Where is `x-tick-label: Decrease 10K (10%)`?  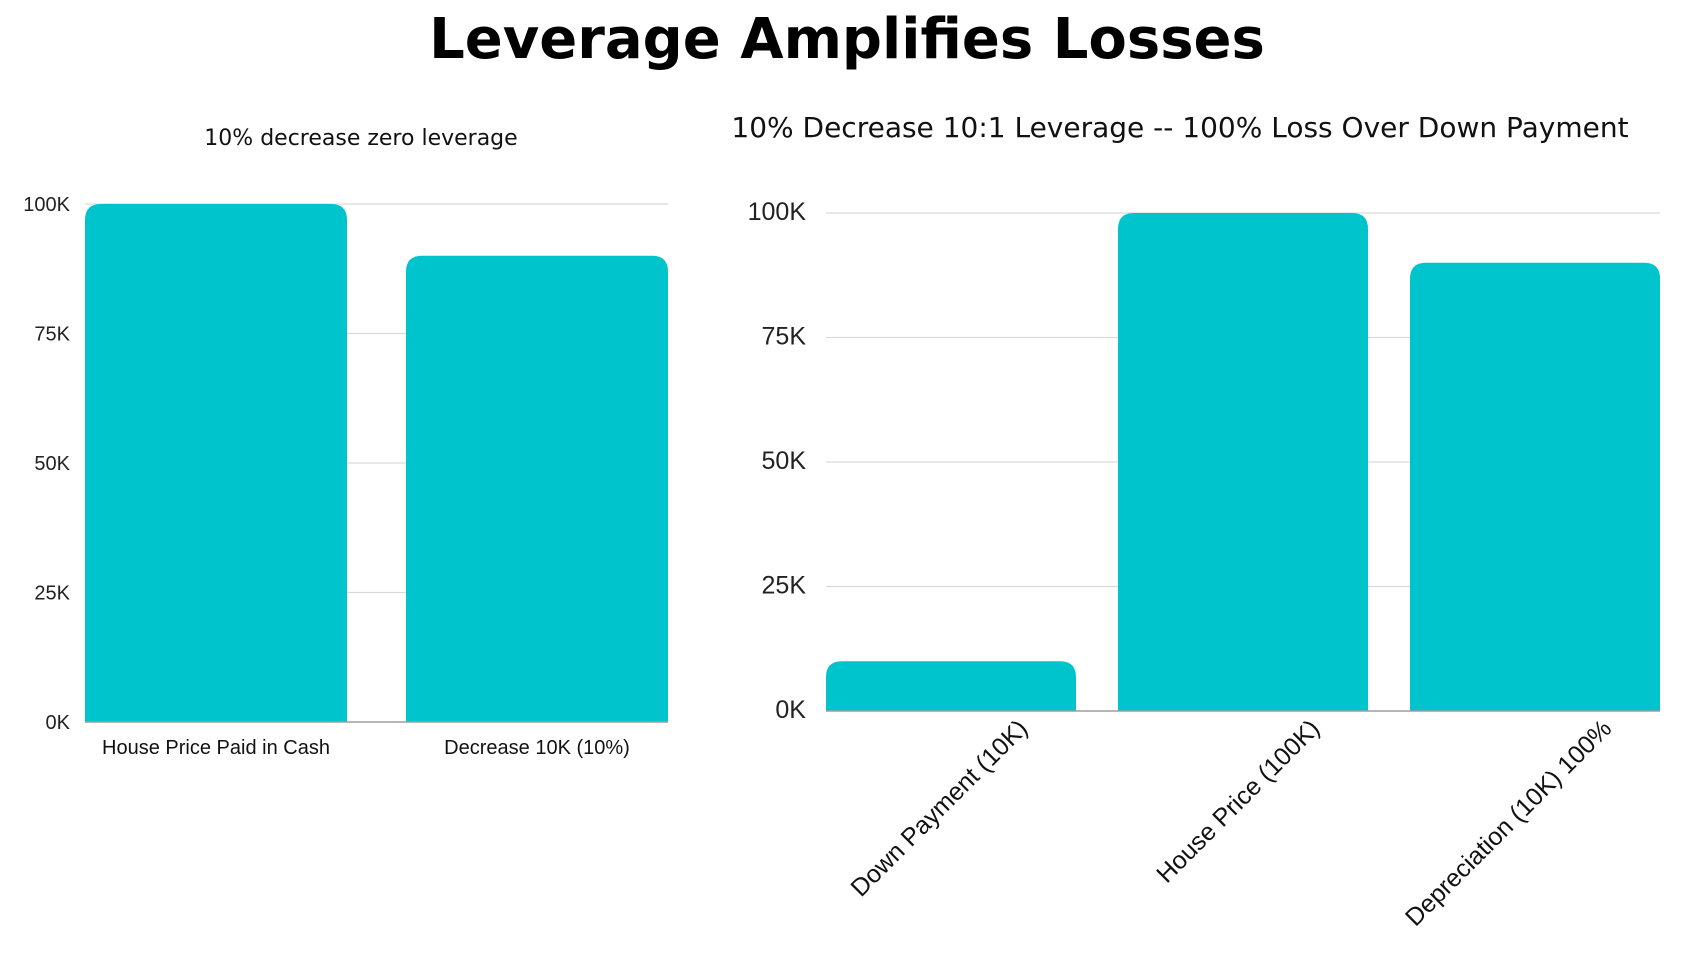
x-tick-label: Decrease 10K (10%) is located at coordinates (537, 748).